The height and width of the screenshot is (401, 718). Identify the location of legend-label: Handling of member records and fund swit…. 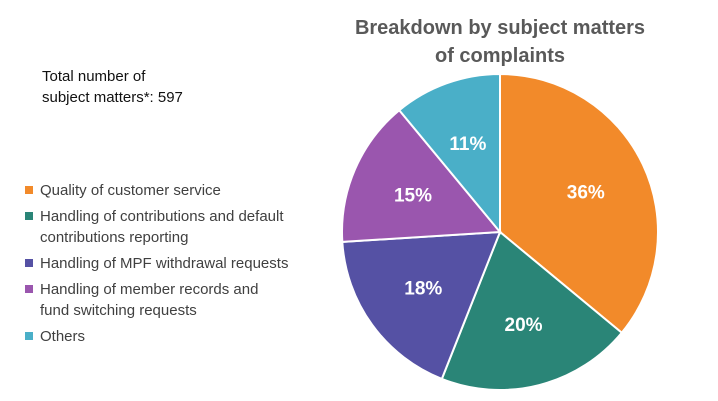
(149, 300).